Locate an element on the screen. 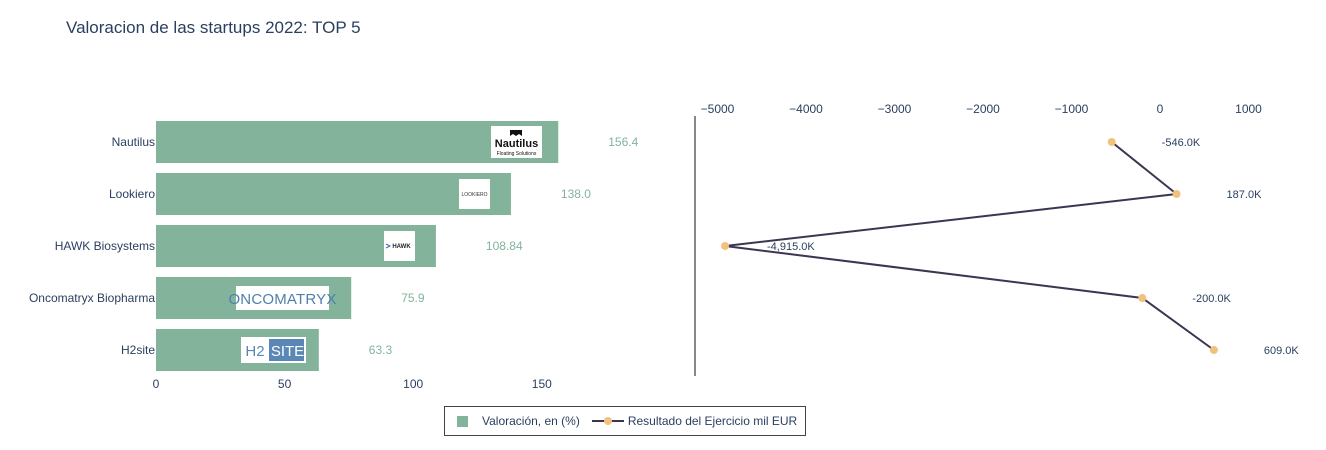 This screenshot has width=1326, height=450. logo-oncomatryx-biopharma: ONCOMATRYX is located at coordinates (282, 298).